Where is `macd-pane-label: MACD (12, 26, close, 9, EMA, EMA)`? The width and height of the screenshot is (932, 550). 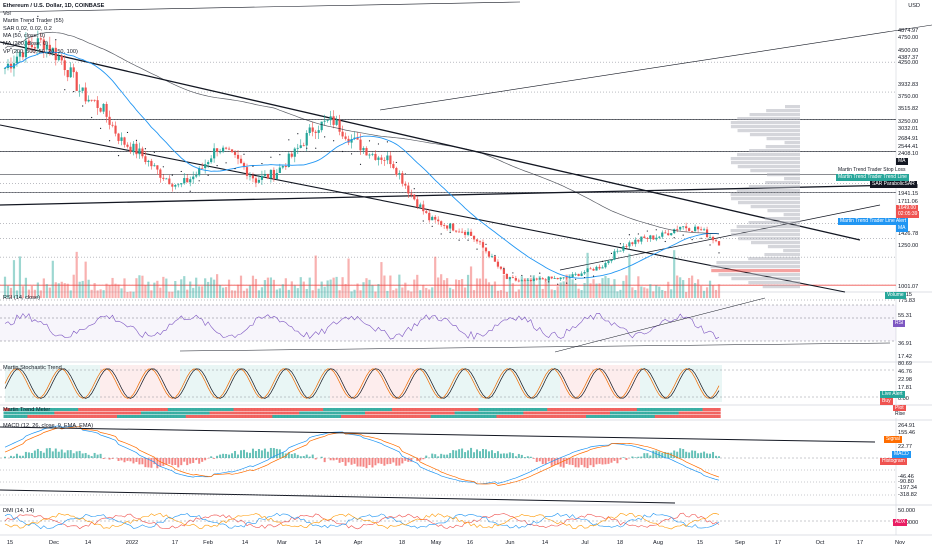
macd-pane-label: MACD (12, 26, close, 9, EMA, EMA) is located at coordinates (48, 426).